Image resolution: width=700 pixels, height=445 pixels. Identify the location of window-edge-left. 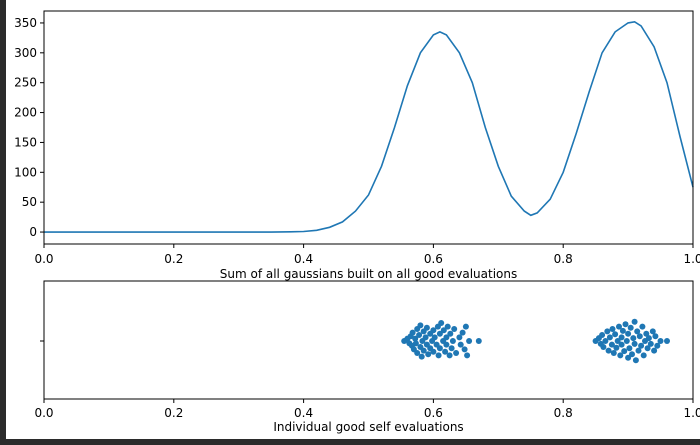
(3, 222).